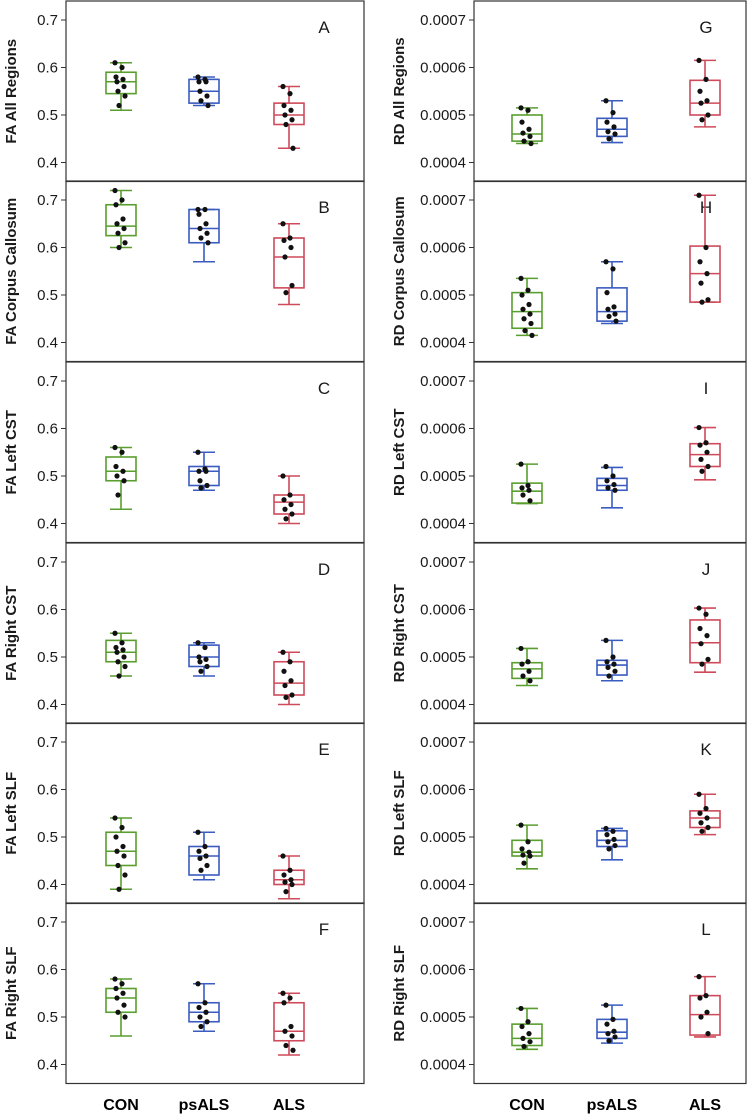  I want to click on y-axis-label: RD Right SLF, so click(399, 993).